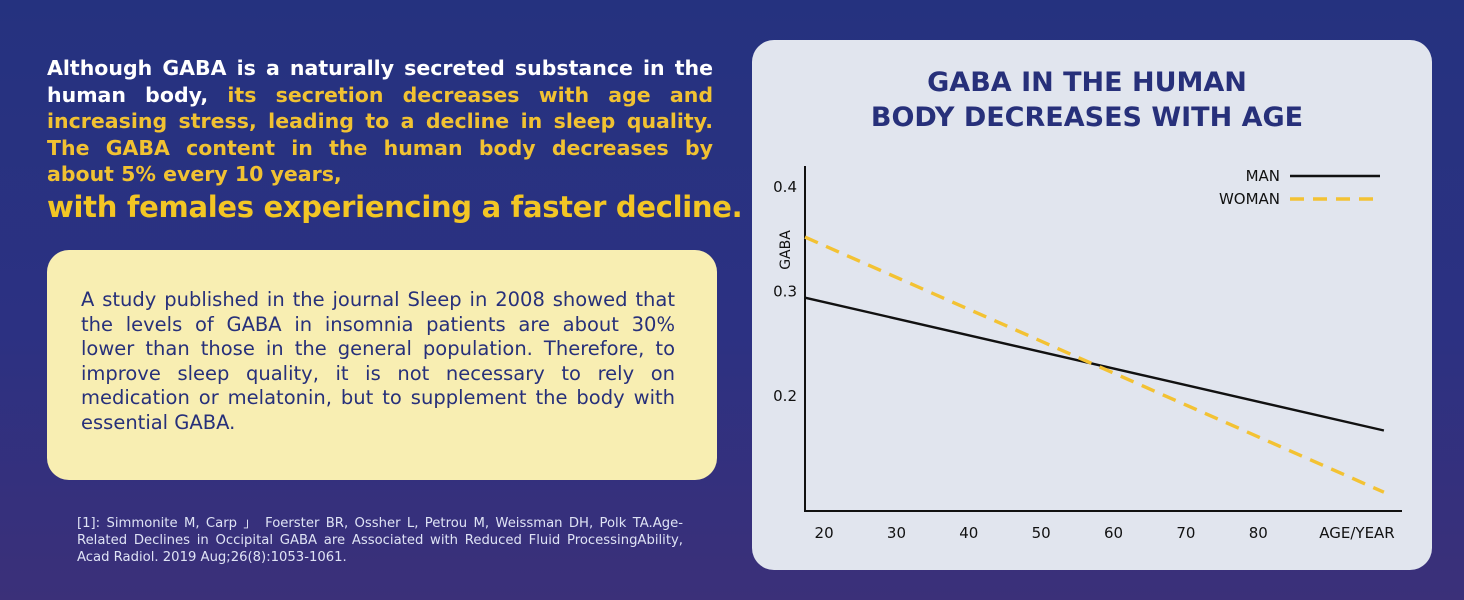  I want to click on x-axis-label: AGE/YEAR, so click(1356, 533).